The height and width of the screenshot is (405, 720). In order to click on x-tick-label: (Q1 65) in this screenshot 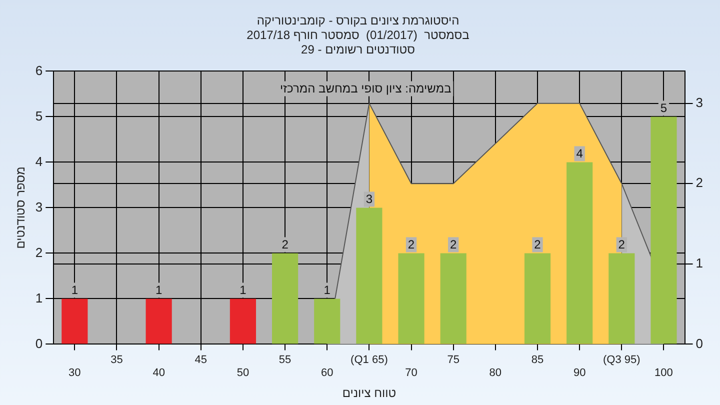, I will do `click(369, 360)`.